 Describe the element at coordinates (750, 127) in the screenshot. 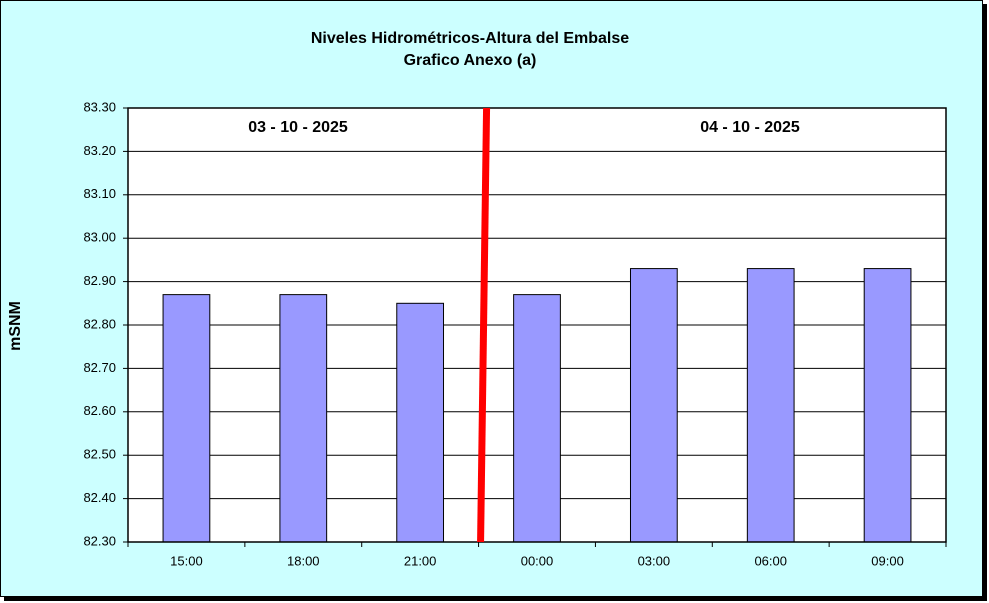

I see `annotation: 04 - 10 - 2025` at that location.